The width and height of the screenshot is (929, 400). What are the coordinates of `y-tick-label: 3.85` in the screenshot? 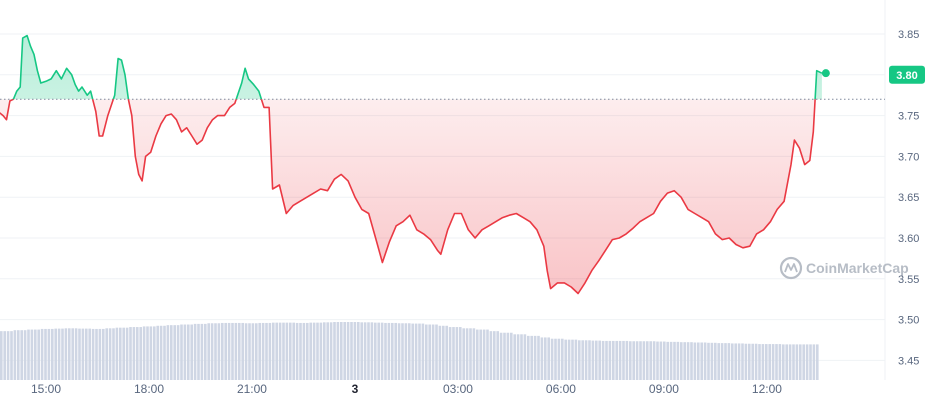 It's located at (908, 35).